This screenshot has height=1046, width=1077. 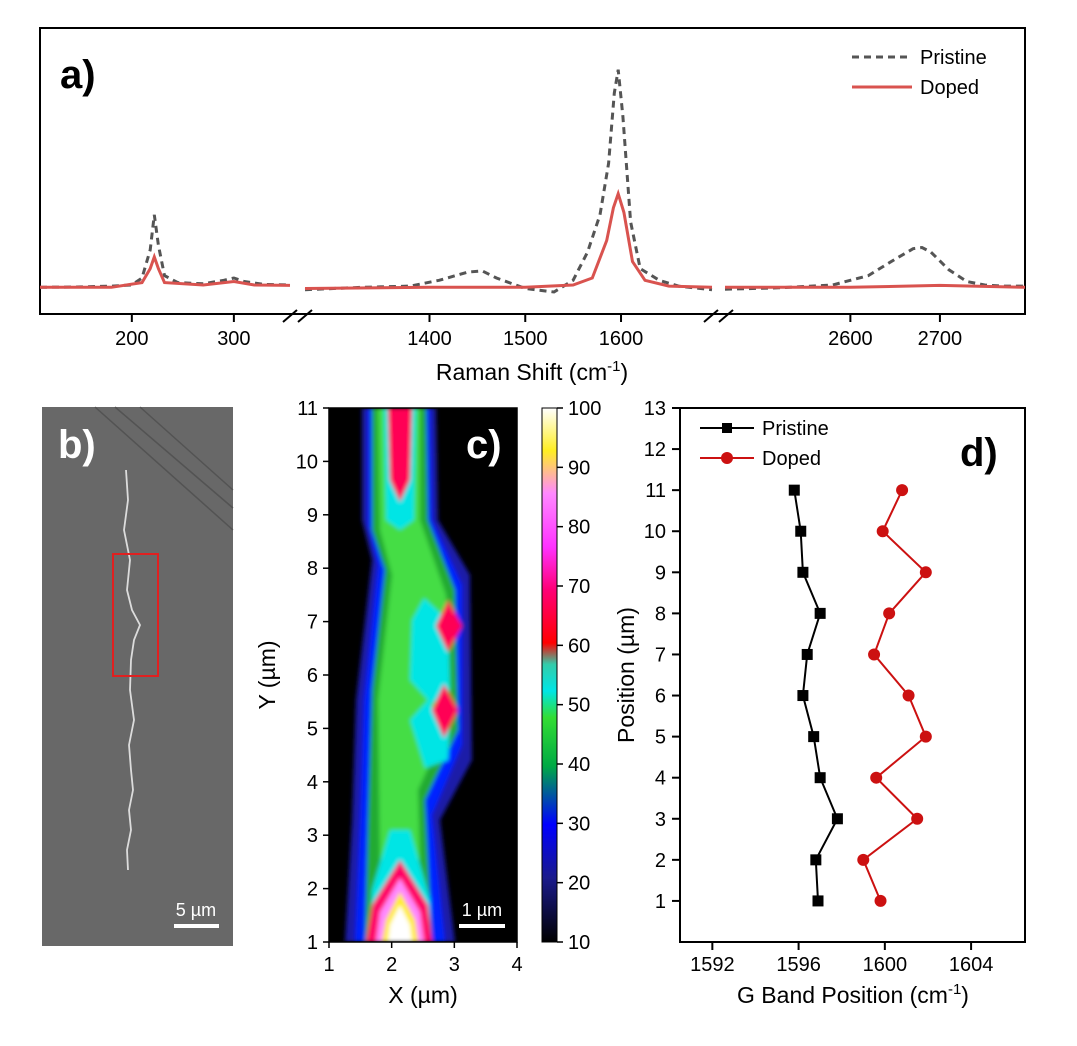 What do you see at coordinates (579, 646) in the screenshot?
I see `colorbar-tick-label: 60` at bounding box center [579, 646].